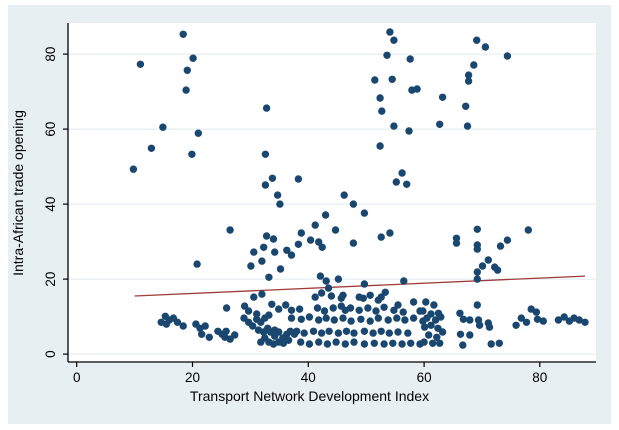 The width and height of the screenshot is (619, 430). What do you see at coordinates (309, 396) in the screenshot?
I see `x-axis-title: Transport Network Development Index` at bounding box center [309, 396].